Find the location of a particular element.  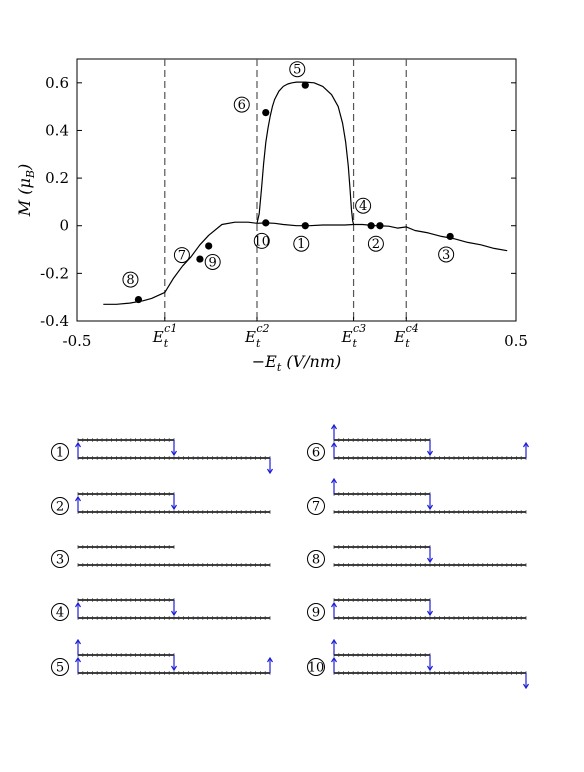

configuration-1: 1 is located at coordinates (162, 456).